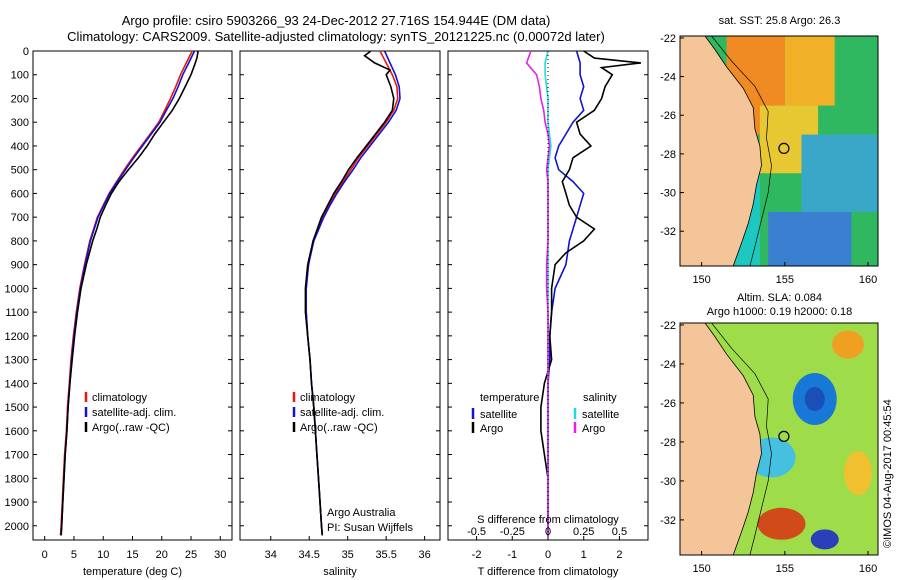 The image size is (900, 580). I want to click on x-tick-label: 5, so click(74, 555).